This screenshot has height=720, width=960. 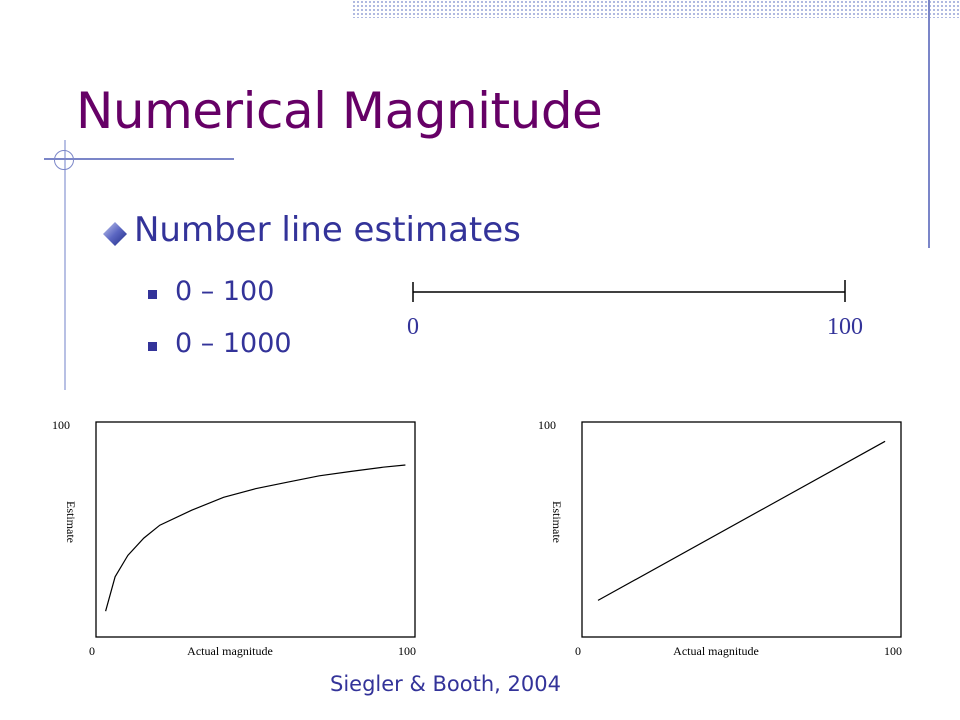 What do you see at coordinates (139, 159) in the screenshot?
I see `decorative-horizontal-line` at bounding box center [139, 159].